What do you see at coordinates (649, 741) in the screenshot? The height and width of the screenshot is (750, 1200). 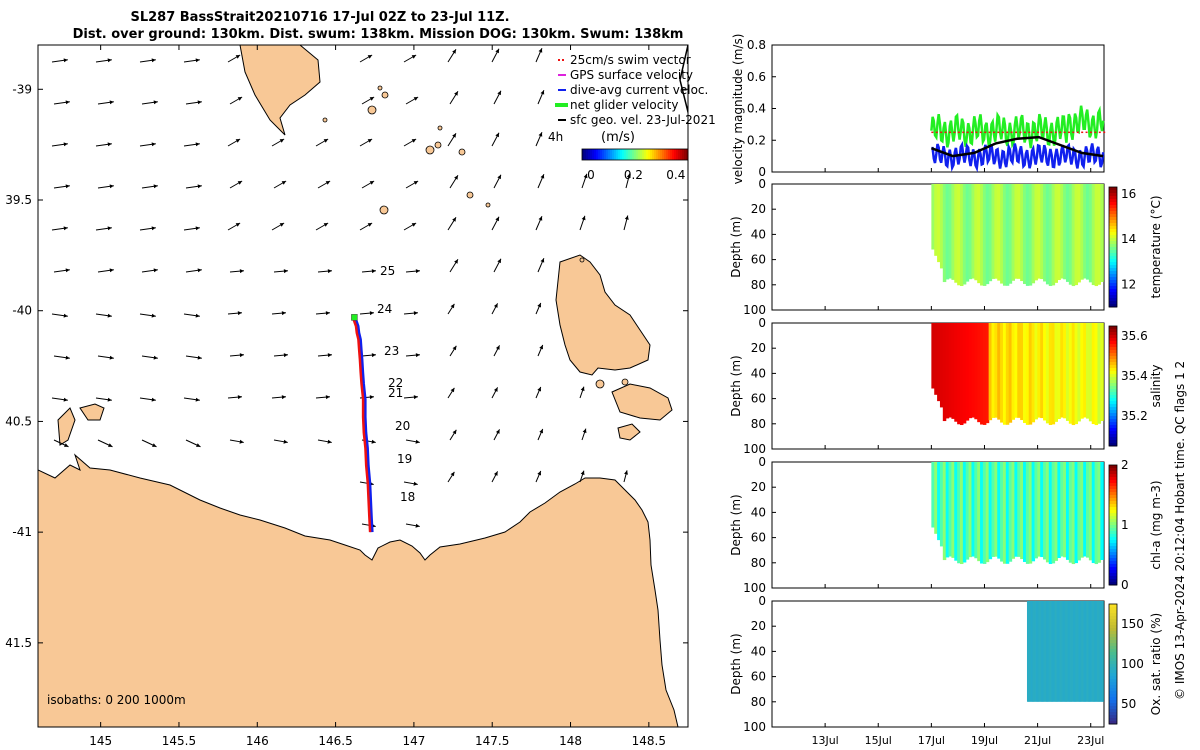 I see `map-x-tick-label: 148.5` at bounding box center [649, 741].